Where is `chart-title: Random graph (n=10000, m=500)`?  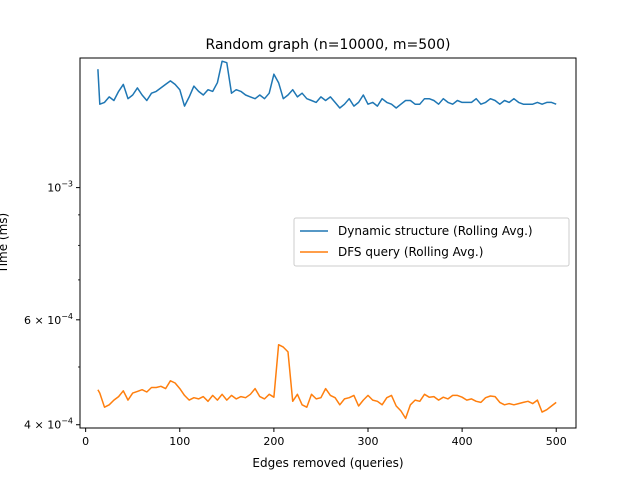 chart-title: Random graph (n=10000, m=500) is located at coordinates (328, 45).